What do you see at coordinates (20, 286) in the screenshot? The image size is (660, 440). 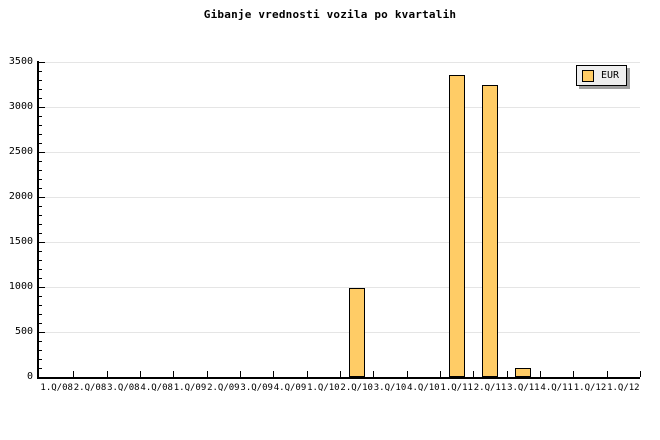 I see `y-axis-label: 1000` at bounding box center [20, 286].